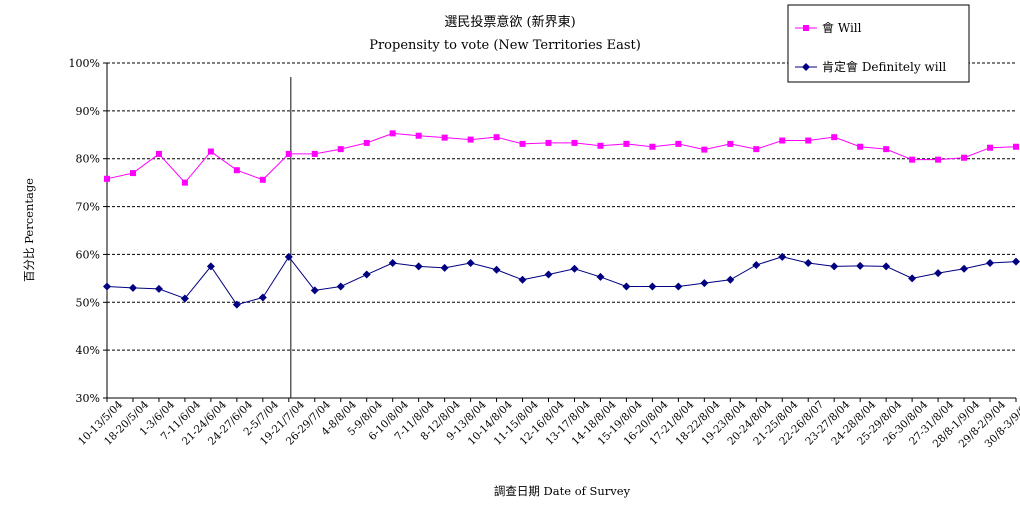 Image resolution: width=1020 pixels, height=524 pixels. I want to click on y-tick-label: 40%, so click(88, 350).